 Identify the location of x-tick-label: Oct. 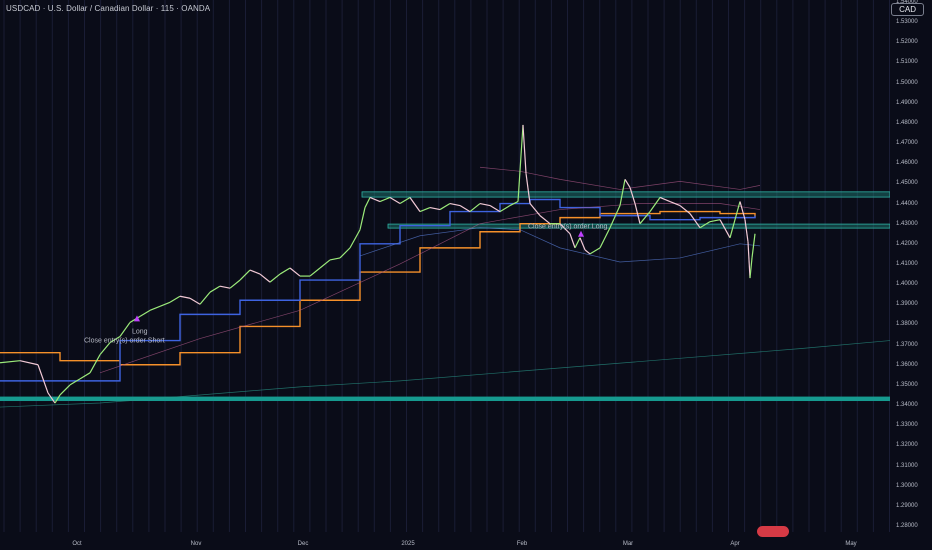
(77, 544).